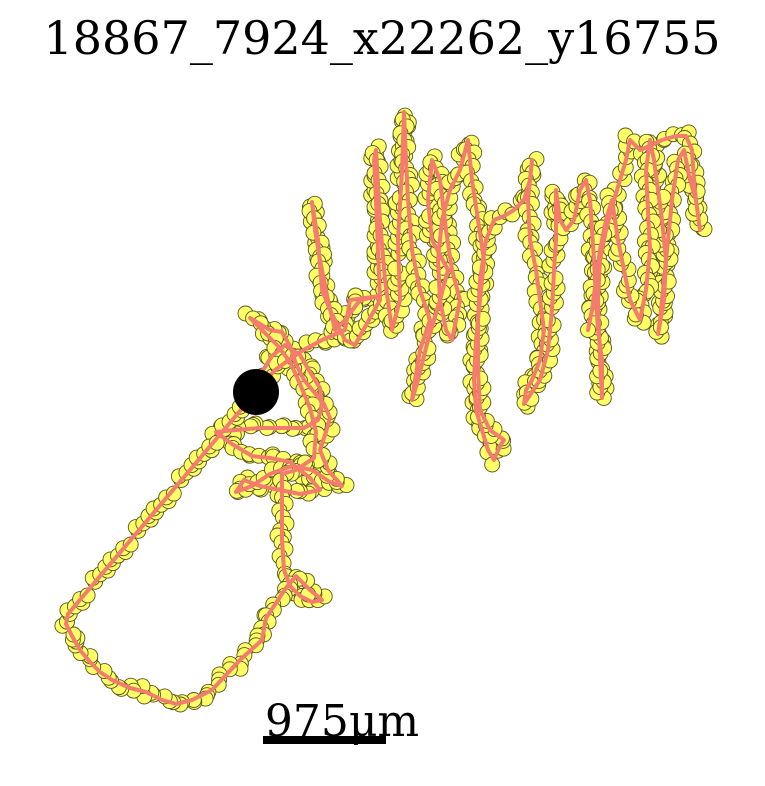 This screenshot has height=786, width=765. Describe the element at coordinates (324, 740) in the screenshot. I see `scale-bar` at that location.